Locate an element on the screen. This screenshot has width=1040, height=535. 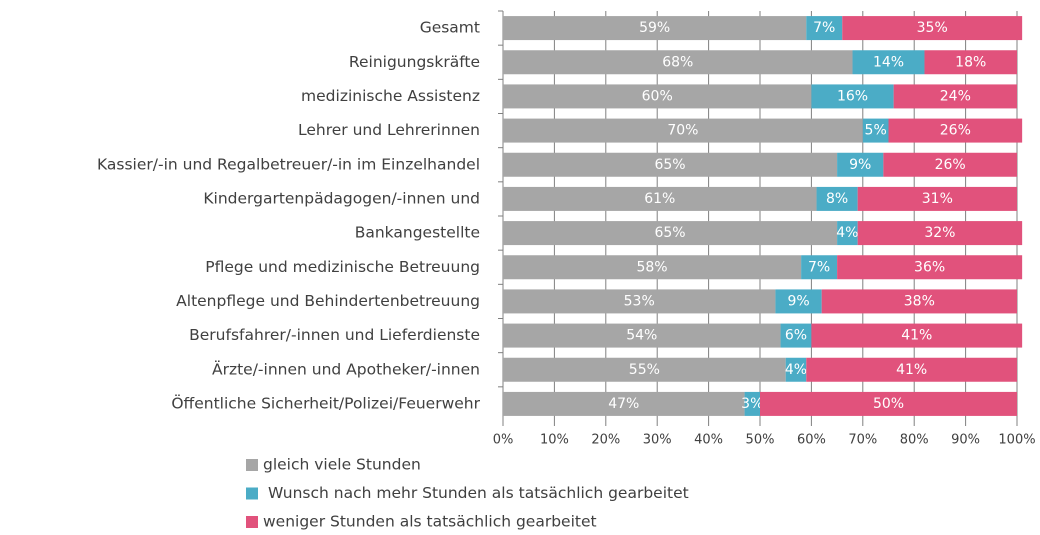
data-label: 5% is located at coordinates (876, 131).